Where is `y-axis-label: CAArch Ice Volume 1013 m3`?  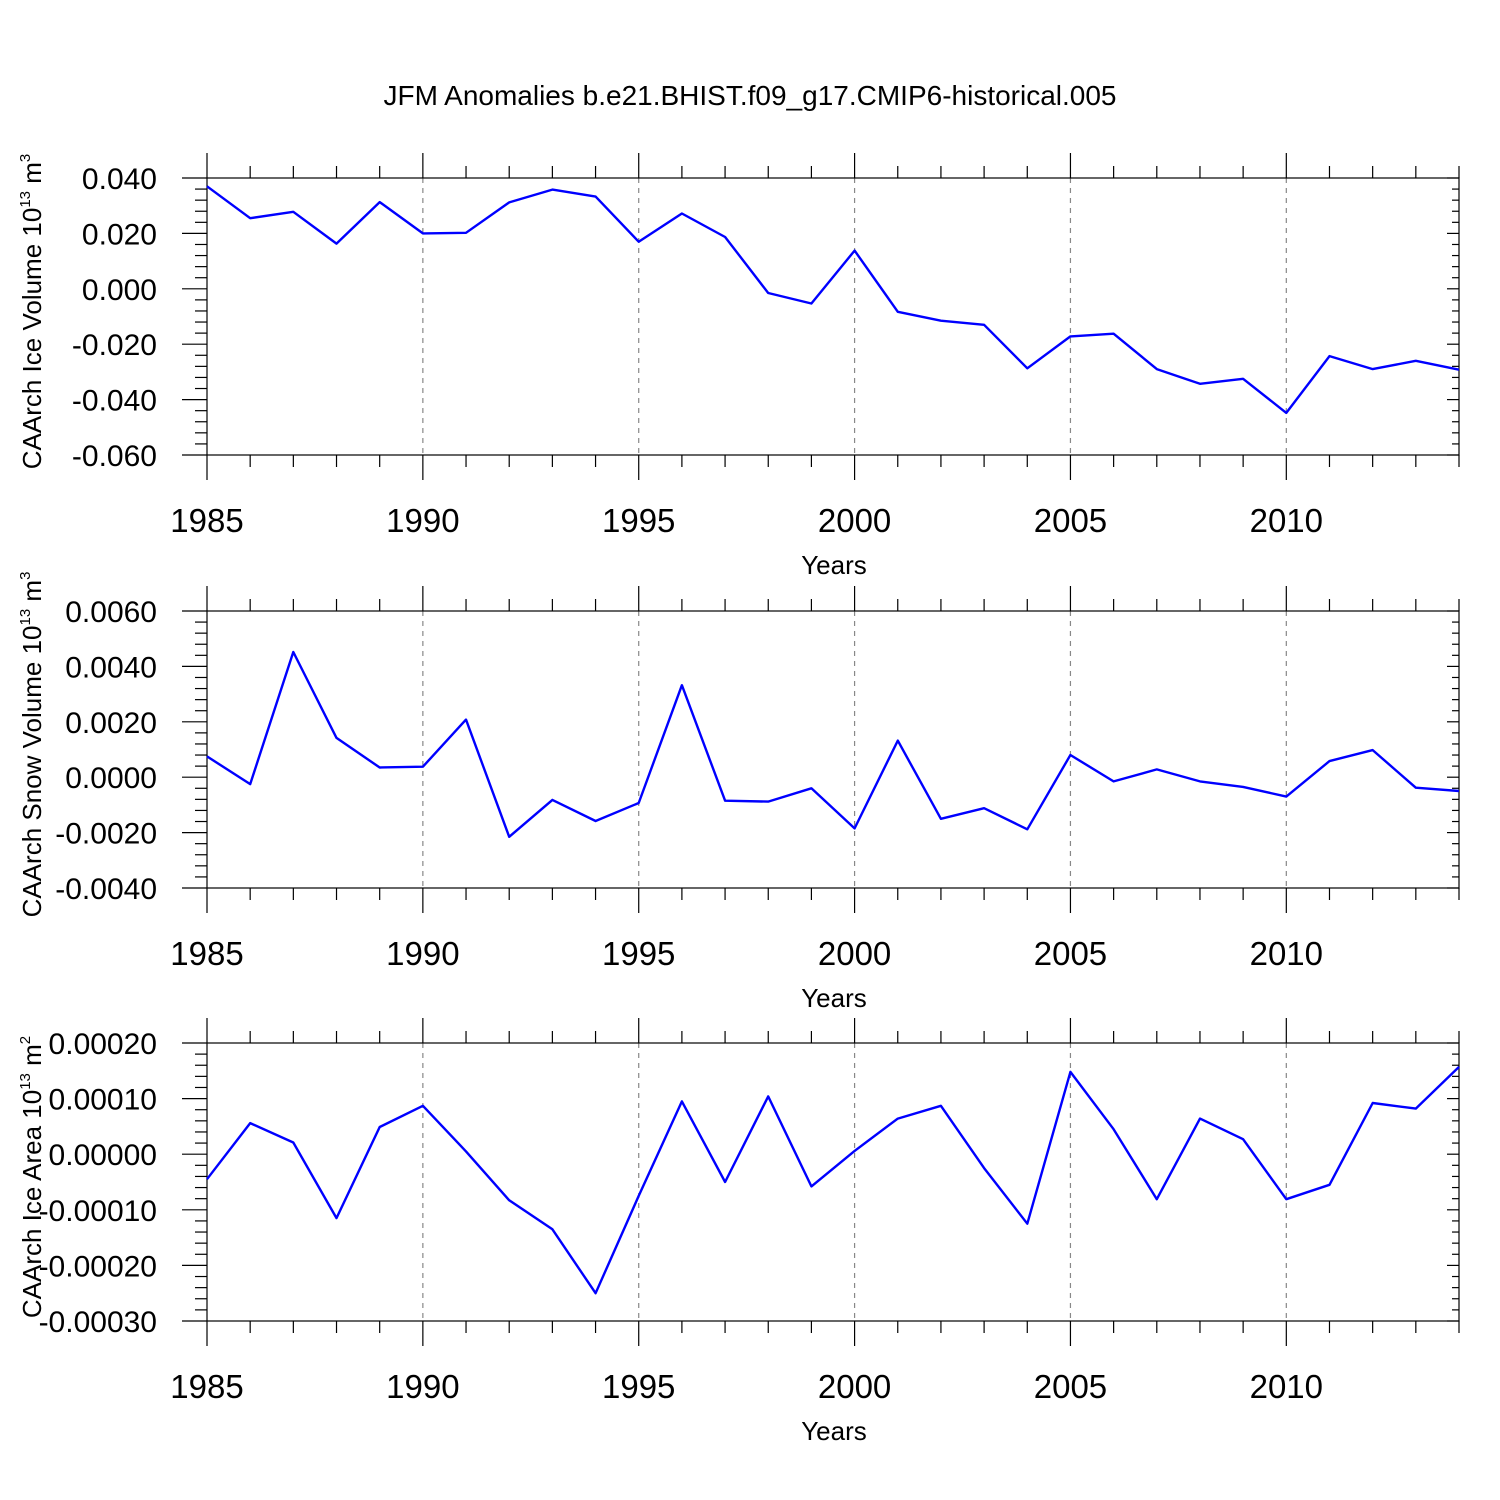
y-axis-label: CAArch Ice Volume 1013 m3 is located at coordinates (32, 312).